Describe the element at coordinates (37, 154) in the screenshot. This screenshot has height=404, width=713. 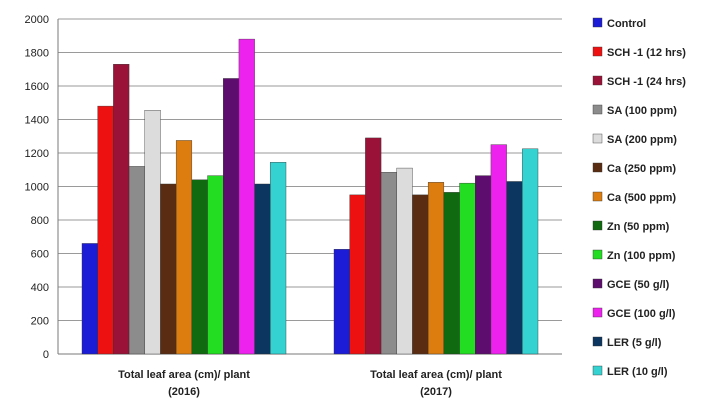
I see `y-tick-label: 1200` at that location.